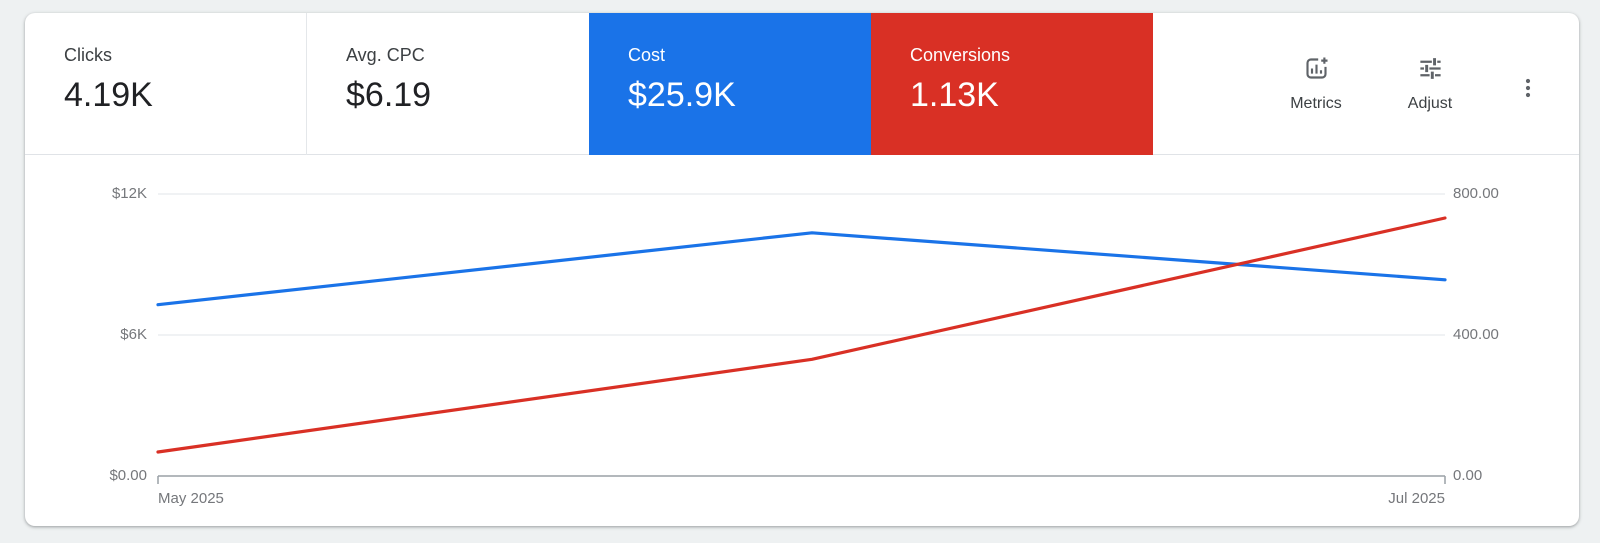 The width and height of the screenshot is (1600, 543). What do you see at coordinates (1476, 334) in the screenshot?
I see `y-right-tick: 400.00` at bounding box center [1476, 334].